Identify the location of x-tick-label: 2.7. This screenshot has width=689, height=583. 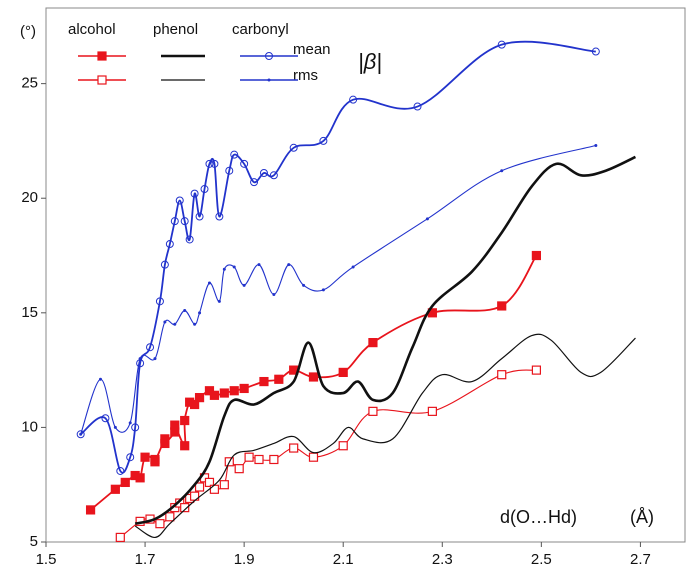
(640, 559).